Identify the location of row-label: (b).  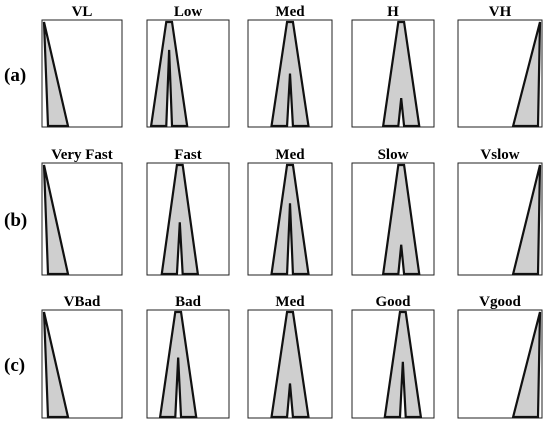
(15, 220).